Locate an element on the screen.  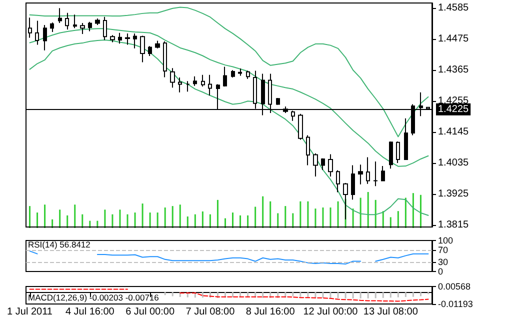
y-tick-label: 1.4365 is located at coordinates (454, 70).